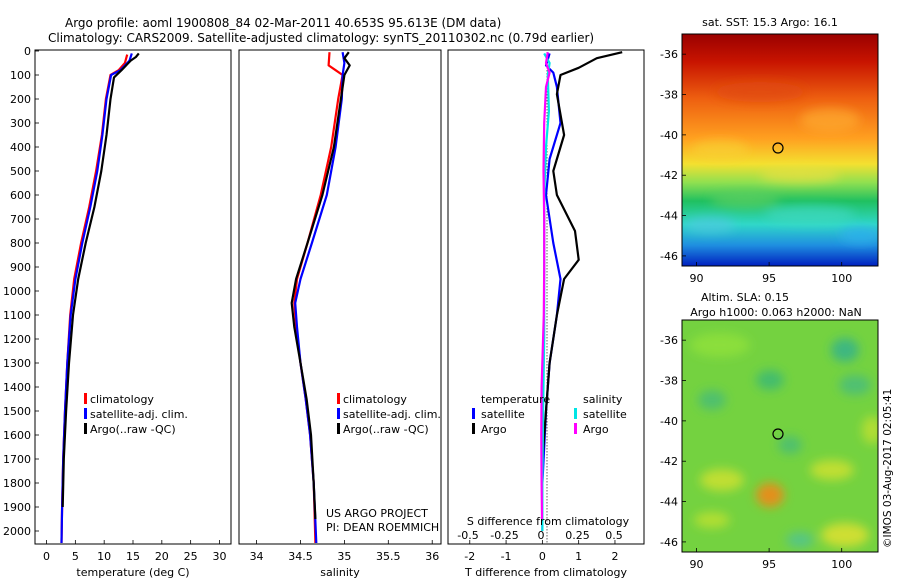 The width and height of the screenshot is (900, 580). What do you see at coordinates (300, 556) in the screenshot?
I see `x-tick-label: 34.5` at bounding box center [300, 556].